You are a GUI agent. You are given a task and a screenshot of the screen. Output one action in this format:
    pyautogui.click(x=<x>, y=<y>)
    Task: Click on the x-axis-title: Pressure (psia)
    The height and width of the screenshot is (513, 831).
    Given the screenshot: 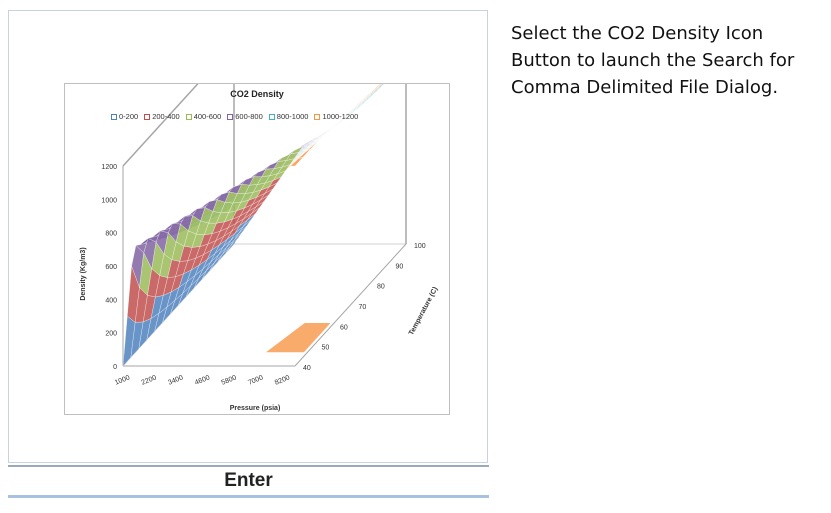 What is the action you would take?
    pyautogui.click(x=255, y=408)
    